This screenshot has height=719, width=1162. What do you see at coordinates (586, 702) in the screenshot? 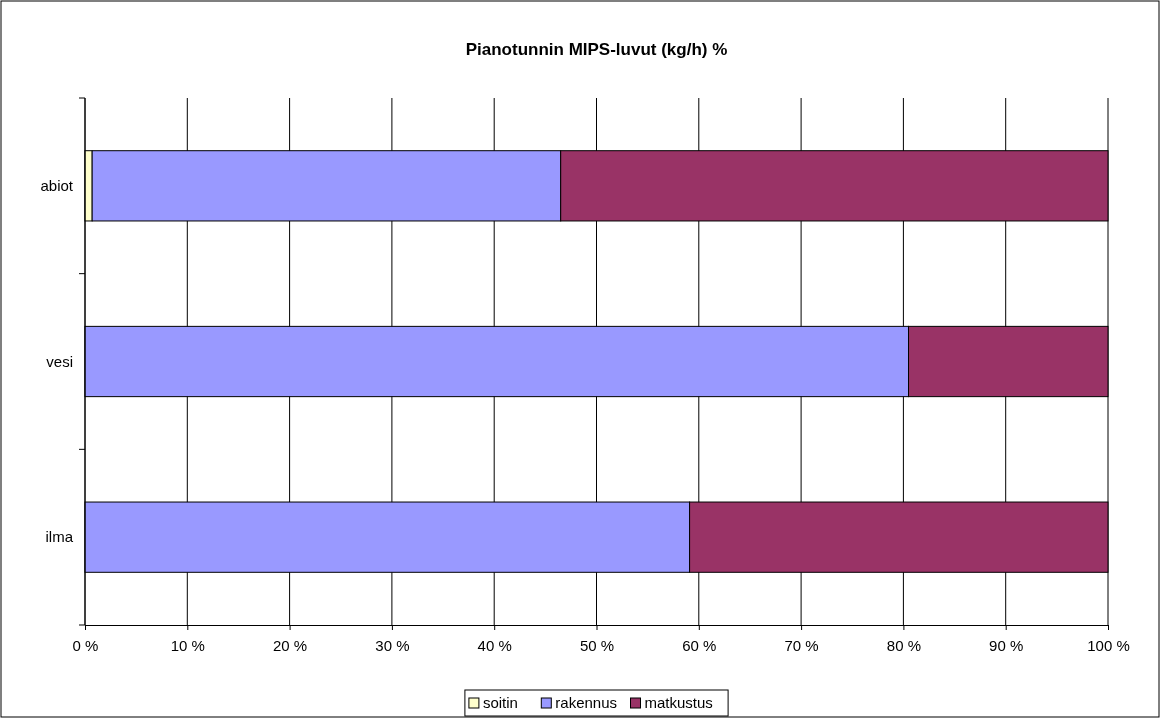
I see `legend-label: rakennus` at bounding box center [586, 702].